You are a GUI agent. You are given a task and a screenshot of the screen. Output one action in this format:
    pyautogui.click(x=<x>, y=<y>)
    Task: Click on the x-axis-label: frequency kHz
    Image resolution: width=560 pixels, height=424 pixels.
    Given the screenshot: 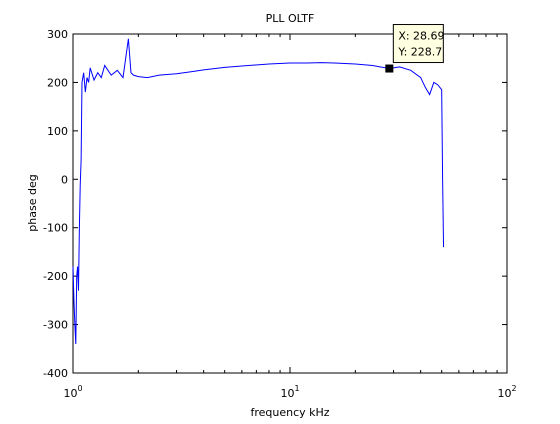 What is the action you would take?
    pyautogui.click(x=289, y=412)
    